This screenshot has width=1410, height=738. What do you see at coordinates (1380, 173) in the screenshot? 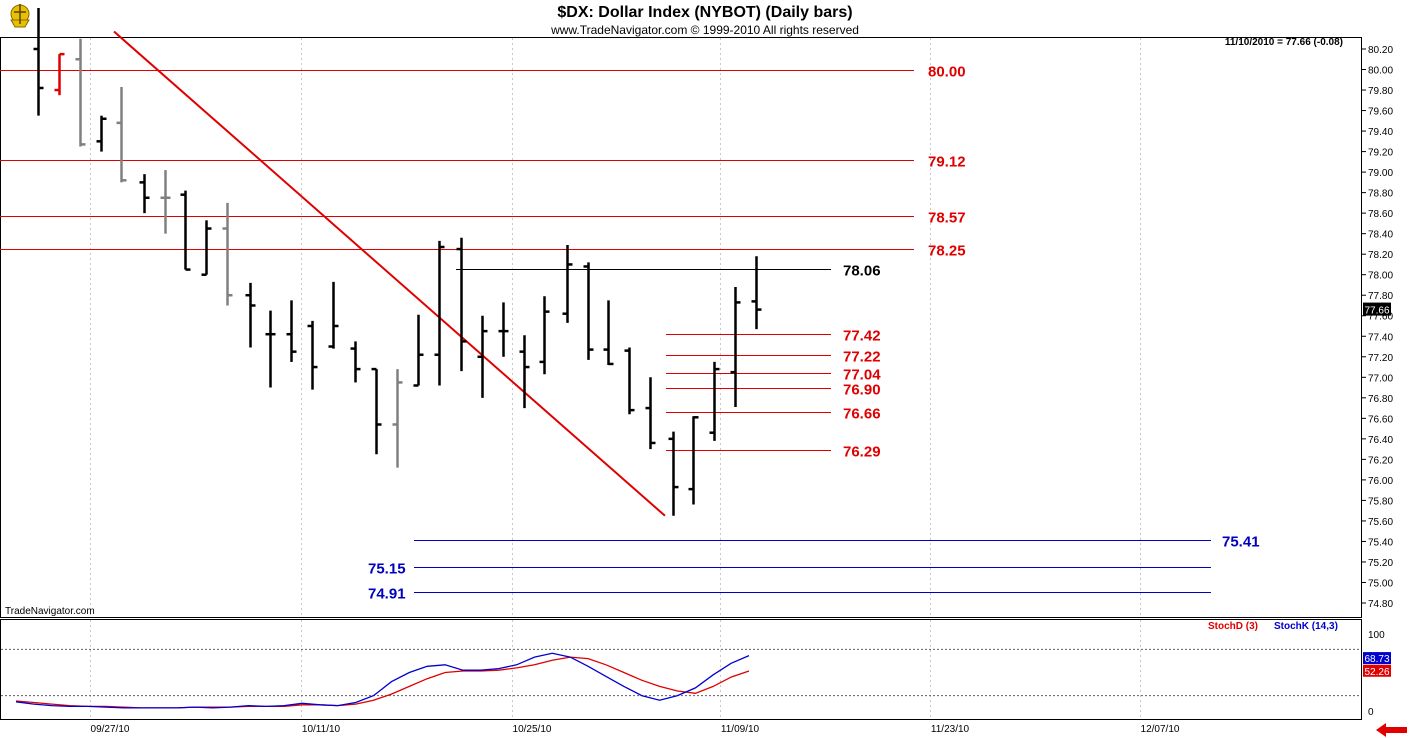
I see `y-tick-label: 79.00` at bounding box center [1380, 173].